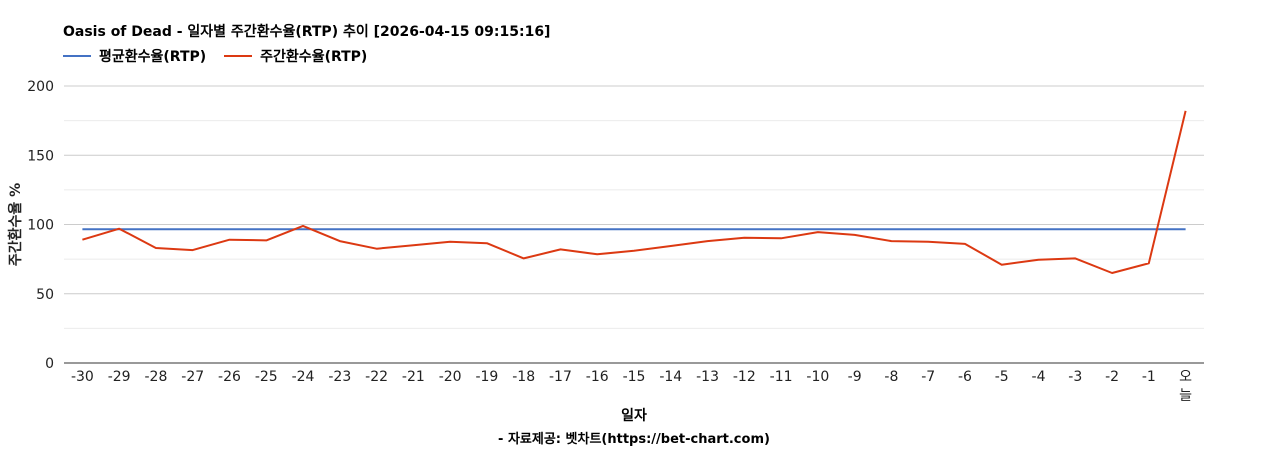 The width and height of the screenshot is (1268, 450). Describe the element at coordinates (634, 439) in the screenshot. I see `source-note: - 자료제공: 벳차트(https://bet-chart.com)` at that location.